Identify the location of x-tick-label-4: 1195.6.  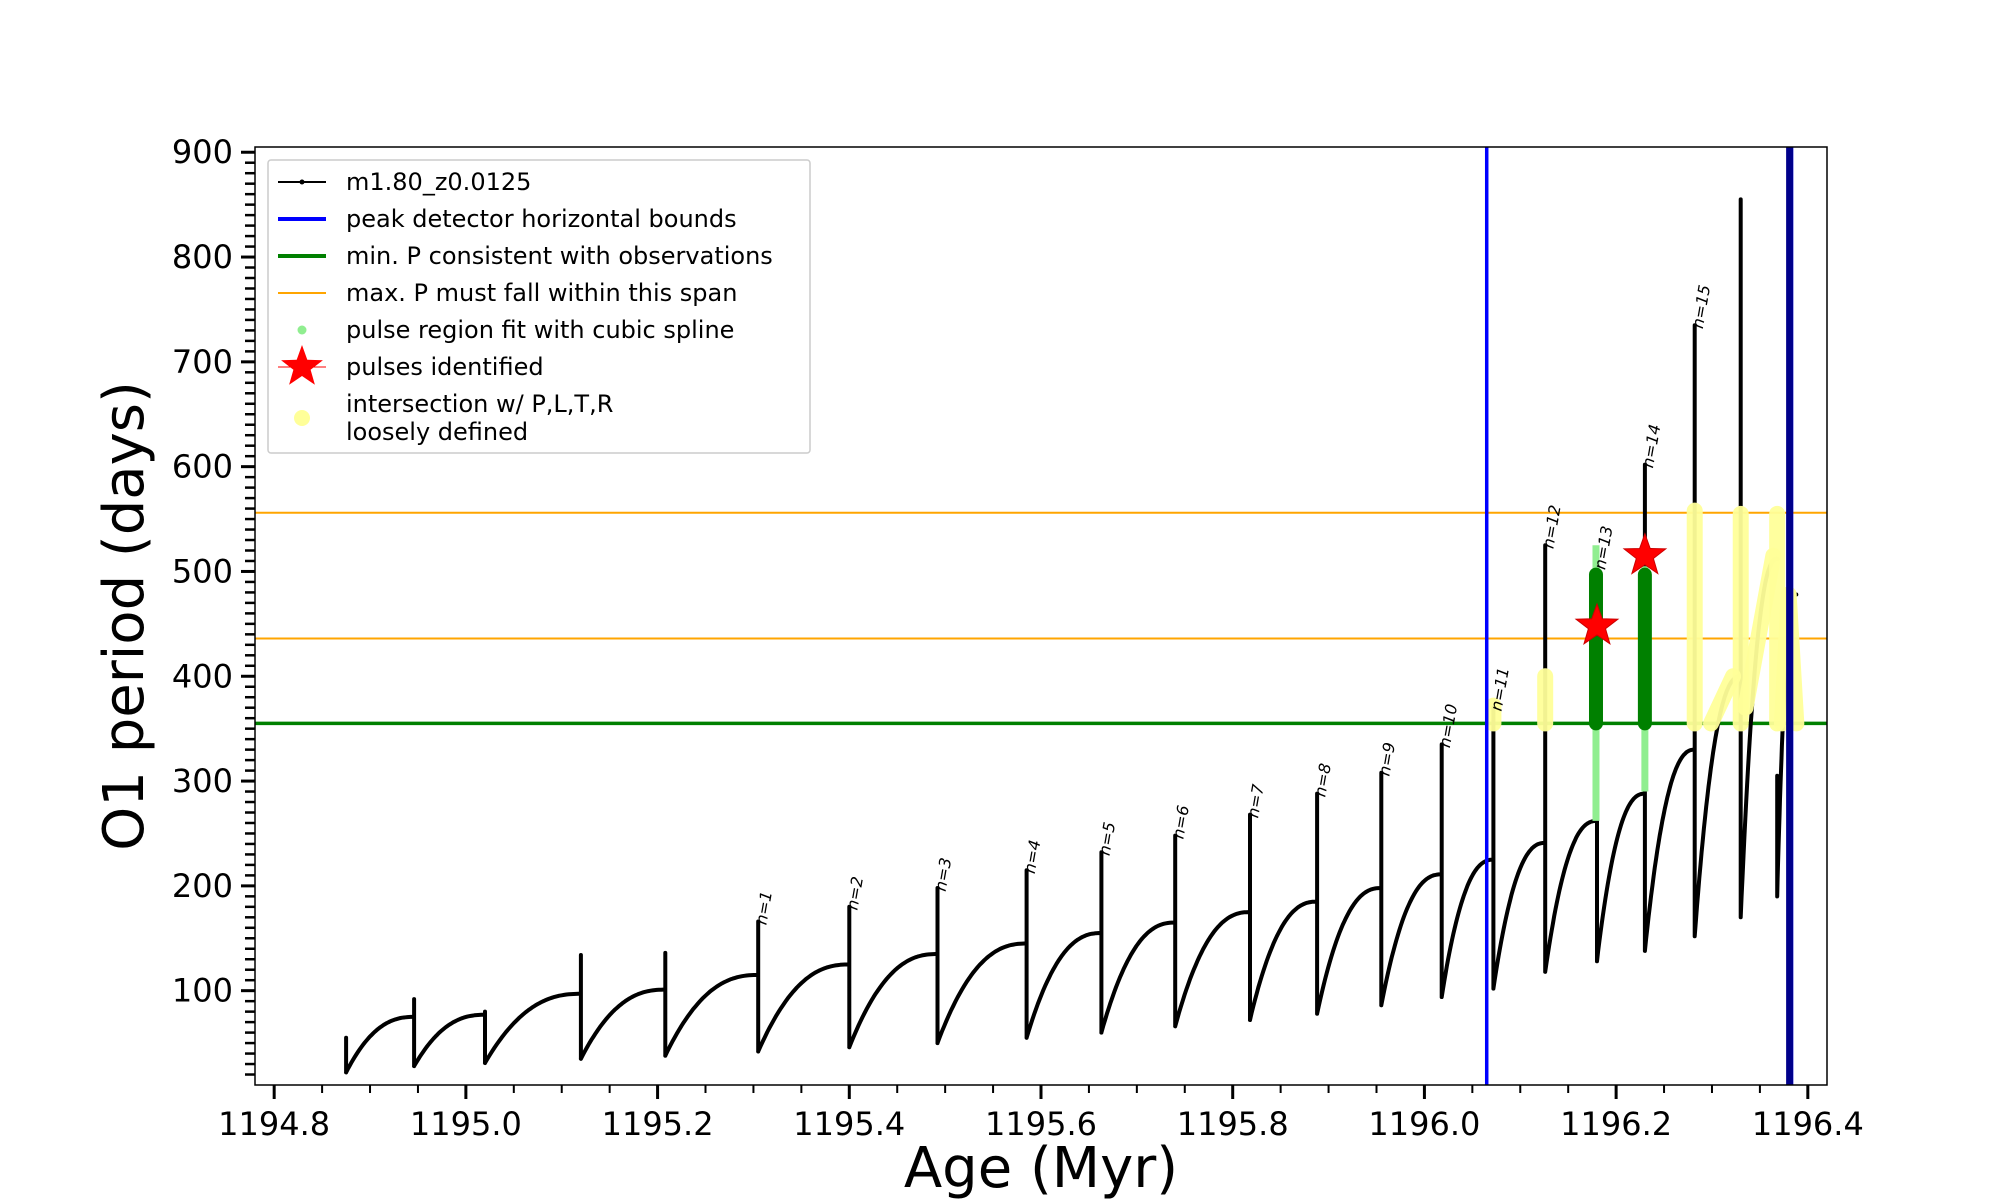
(1041, 1124).